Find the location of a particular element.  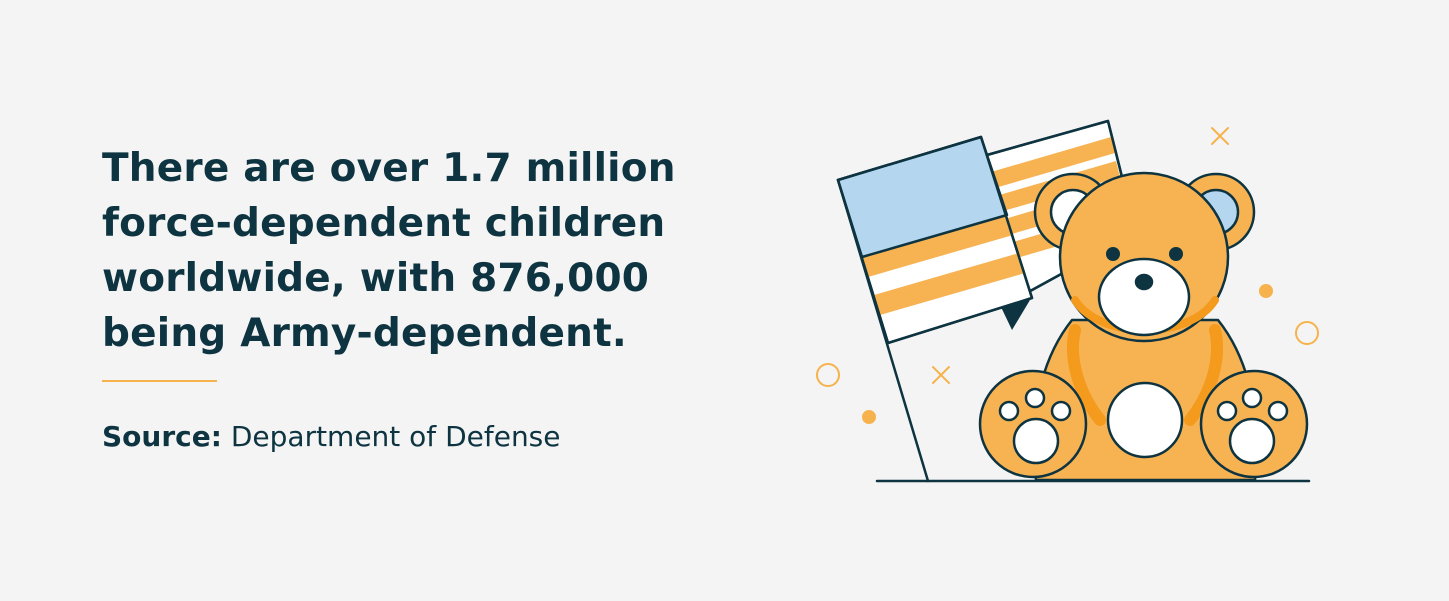

headline-line: worldwide, with 876,000 is located at coordinates (376, 278).